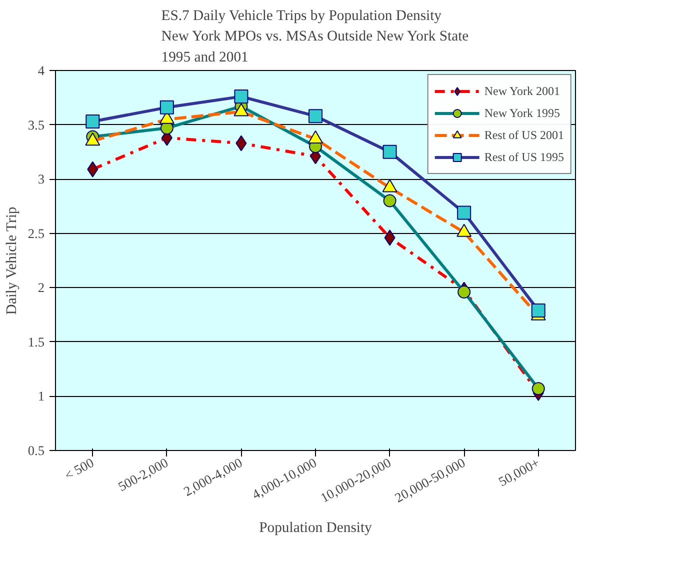 This screenshot has height=576, width=697. What do you see at coordinates (315, 37) in the screenshot?
I see `chart-title: ES.7 Daily Vehicle Trips by Population Density New York MPOs vs. MSAs Outside New York State 1995 and 2001` at bounding box center [315, 37].